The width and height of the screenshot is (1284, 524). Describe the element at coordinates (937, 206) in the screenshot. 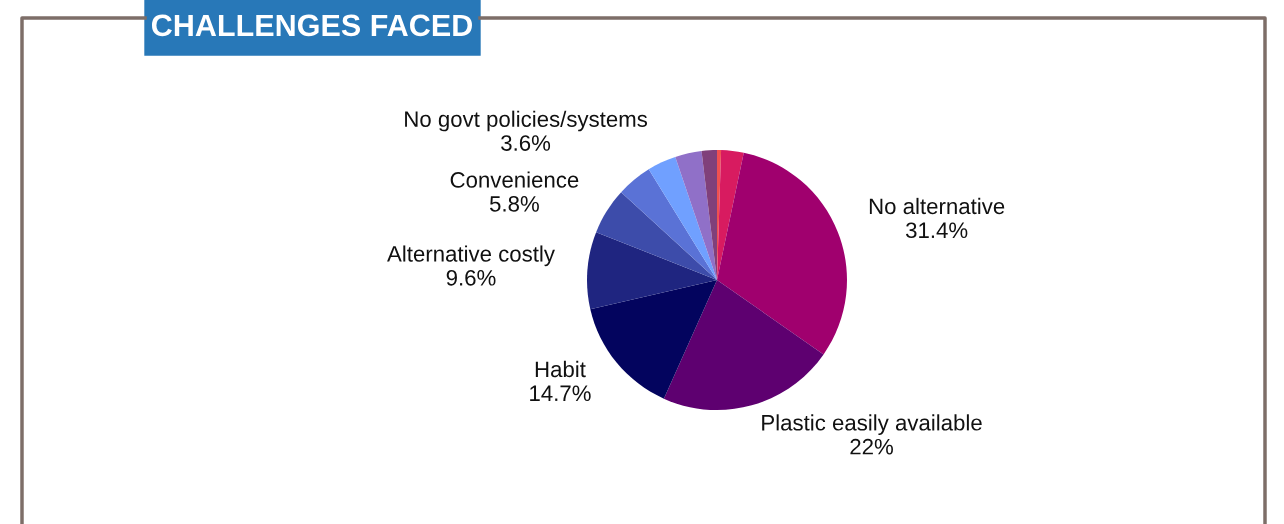

I see `slice-label: No alternative` at that location.